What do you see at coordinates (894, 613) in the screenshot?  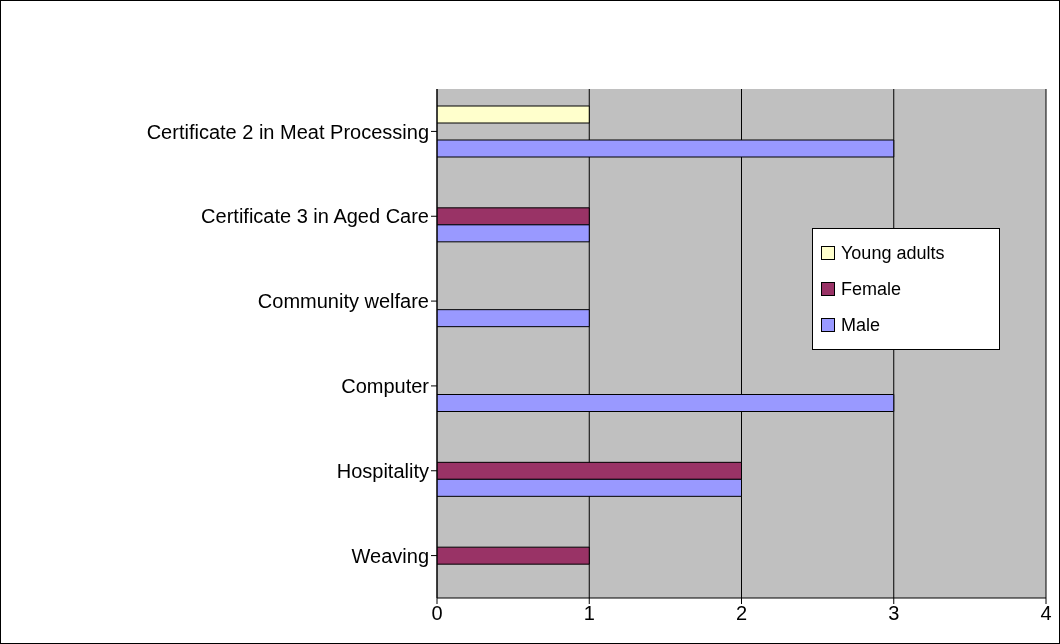 I see `x-tick-label: 3` at bounding box center [894, 613].